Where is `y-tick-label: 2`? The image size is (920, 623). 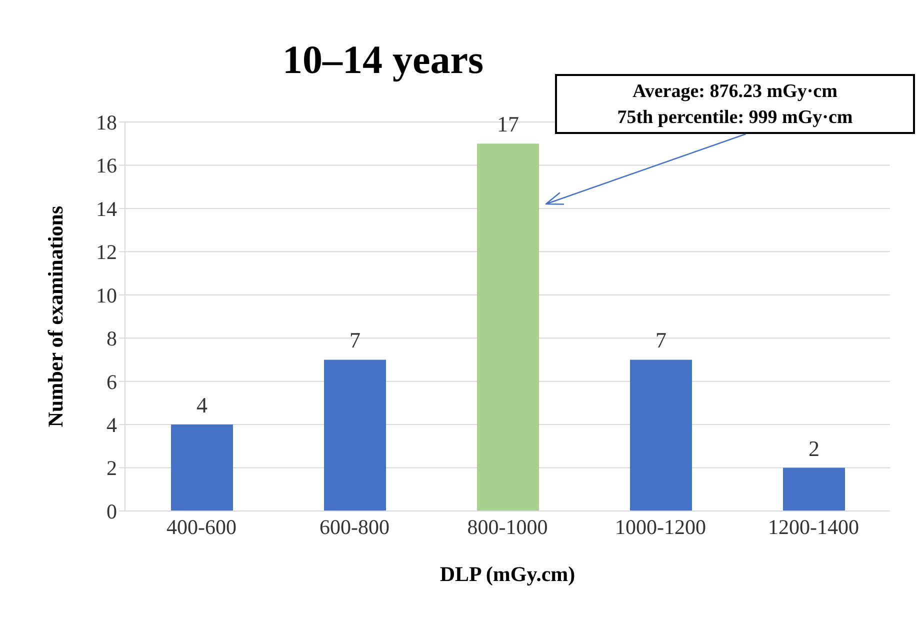
y-tick-label: 2 is located at coordinates (111, 468).